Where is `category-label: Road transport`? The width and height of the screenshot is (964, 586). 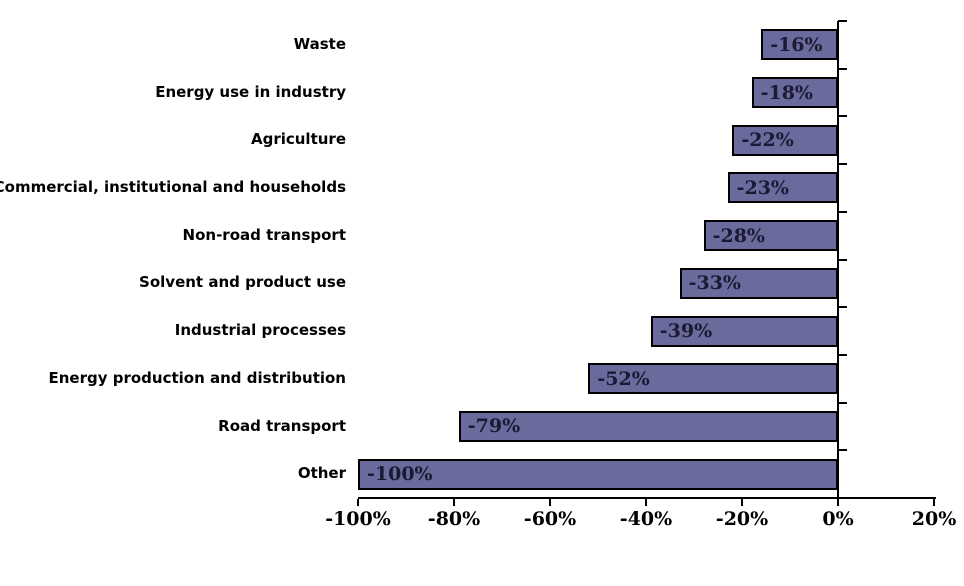
category-label: Road transport is located at coordinates (282, 425).